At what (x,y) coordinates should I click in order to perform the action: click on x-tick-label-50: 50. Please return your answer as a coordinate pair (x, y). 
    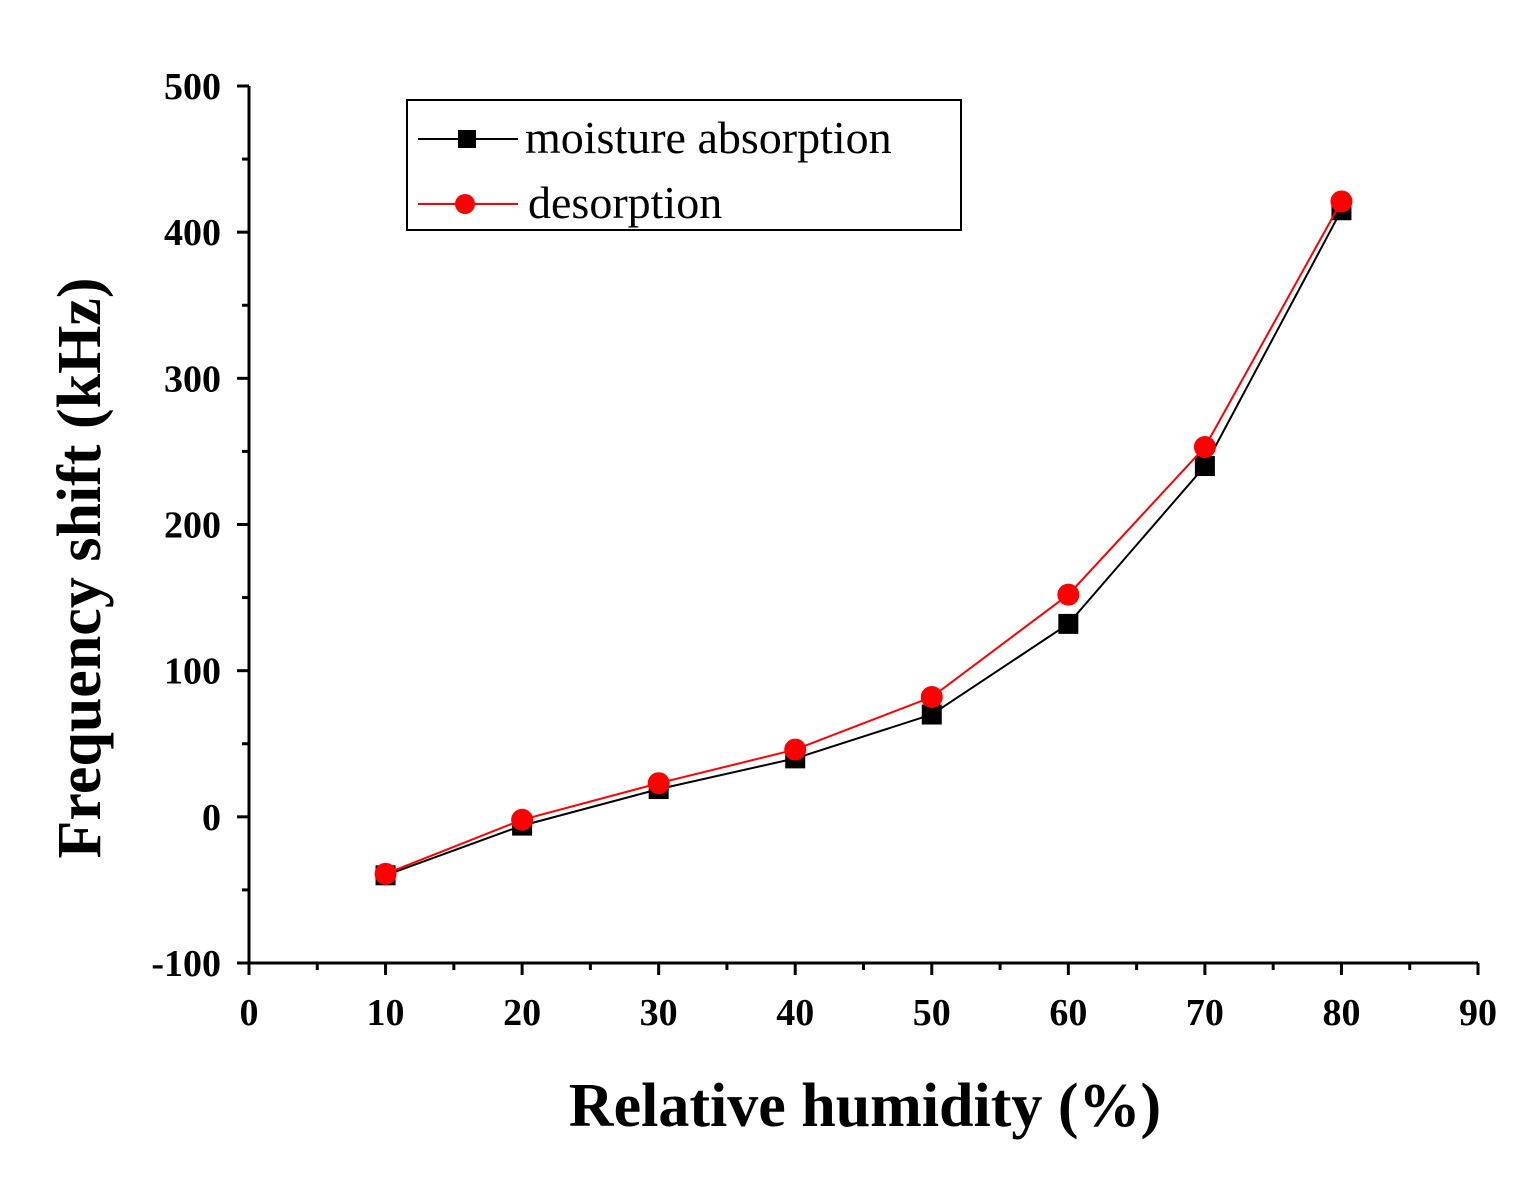
    Looking at the image, I should click on (932, 1013).